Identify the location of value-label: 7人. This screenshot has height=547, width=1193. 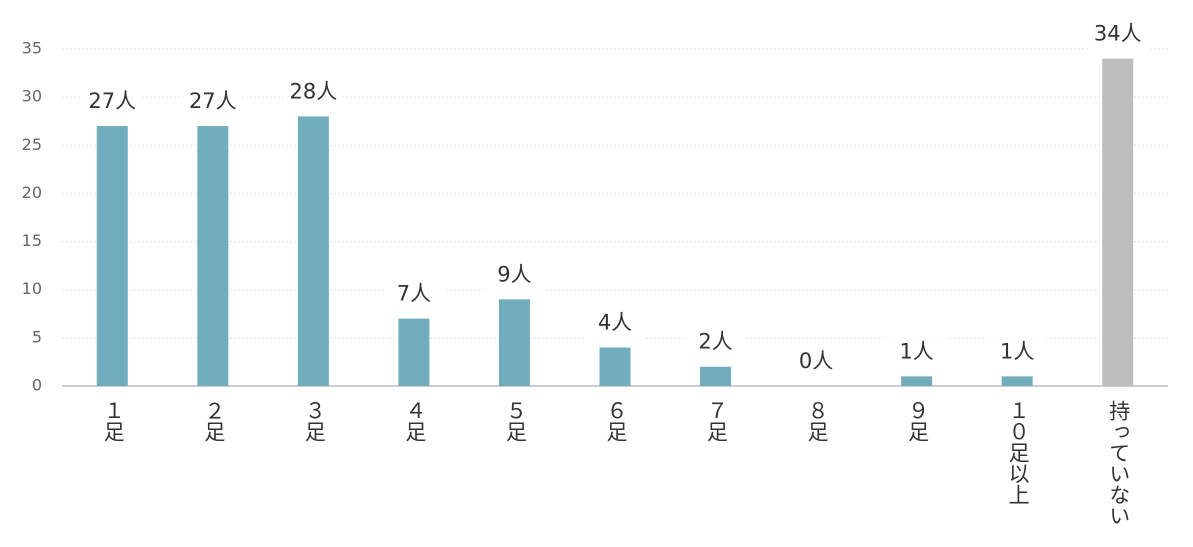
(414, 294).